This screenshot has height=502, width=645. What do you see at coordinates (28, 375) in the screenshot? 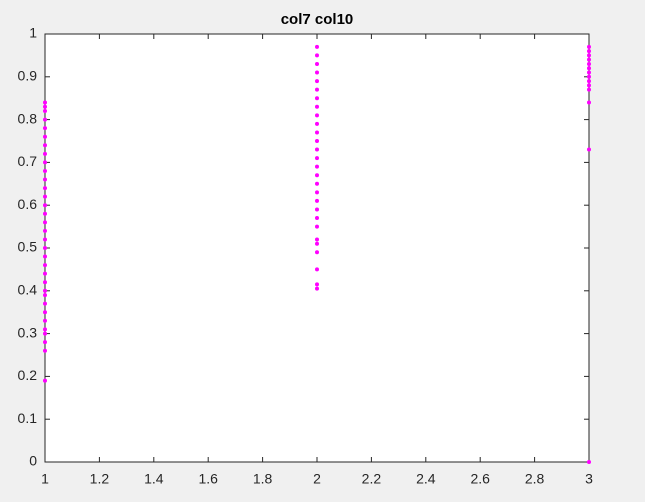
I see `y-tick-label: 0.2` at bounding box center [28, 375].